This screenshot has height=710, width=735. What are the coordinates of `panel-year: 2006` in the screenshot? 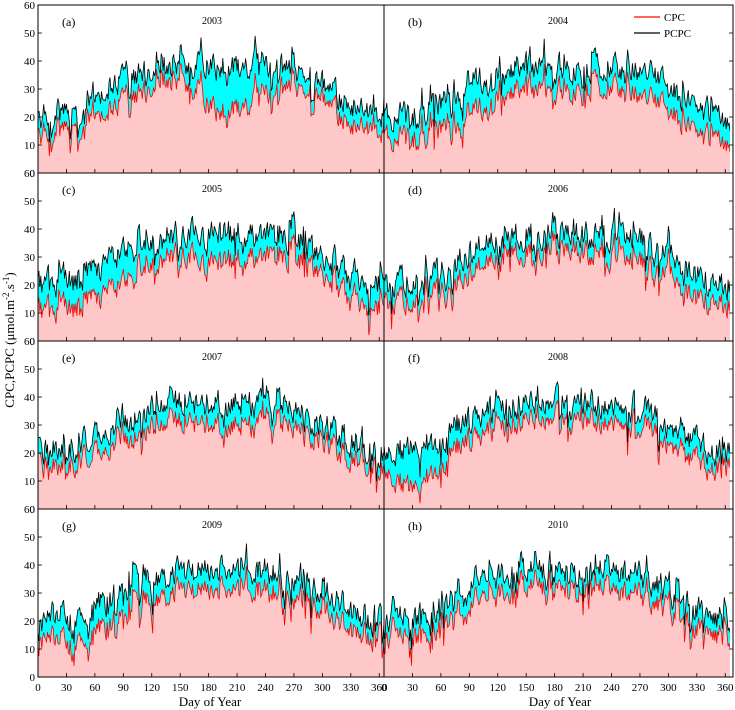 It's located at (558, 189).